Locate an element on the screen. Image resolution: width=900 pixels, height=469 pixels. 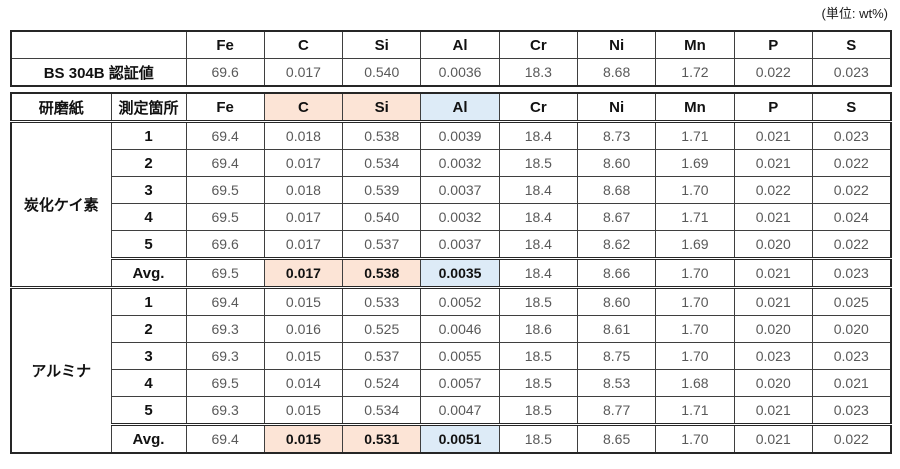
element-header: P is located at coordinates (773, 107).